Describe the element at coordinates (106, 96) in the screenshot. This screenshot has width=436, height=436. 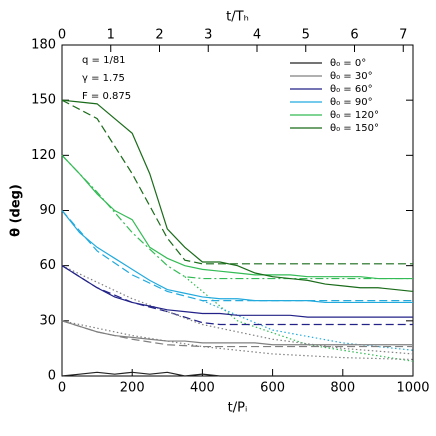
I see `annotation: F = 0.875` at that location.